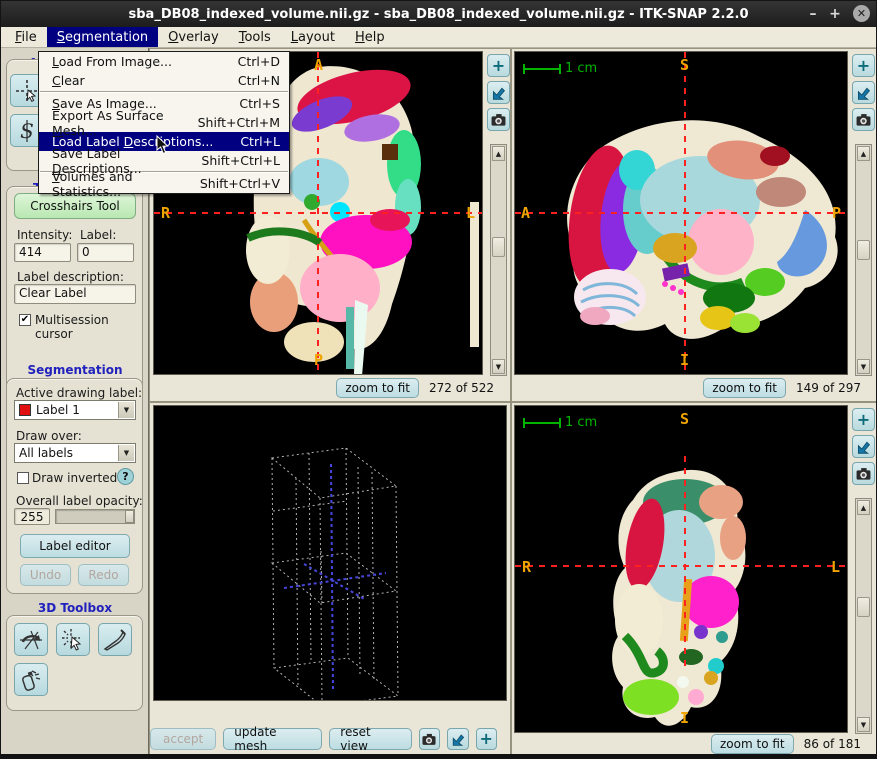  I want to click on menu-segmentation: Segmentation, so click(102, 37).